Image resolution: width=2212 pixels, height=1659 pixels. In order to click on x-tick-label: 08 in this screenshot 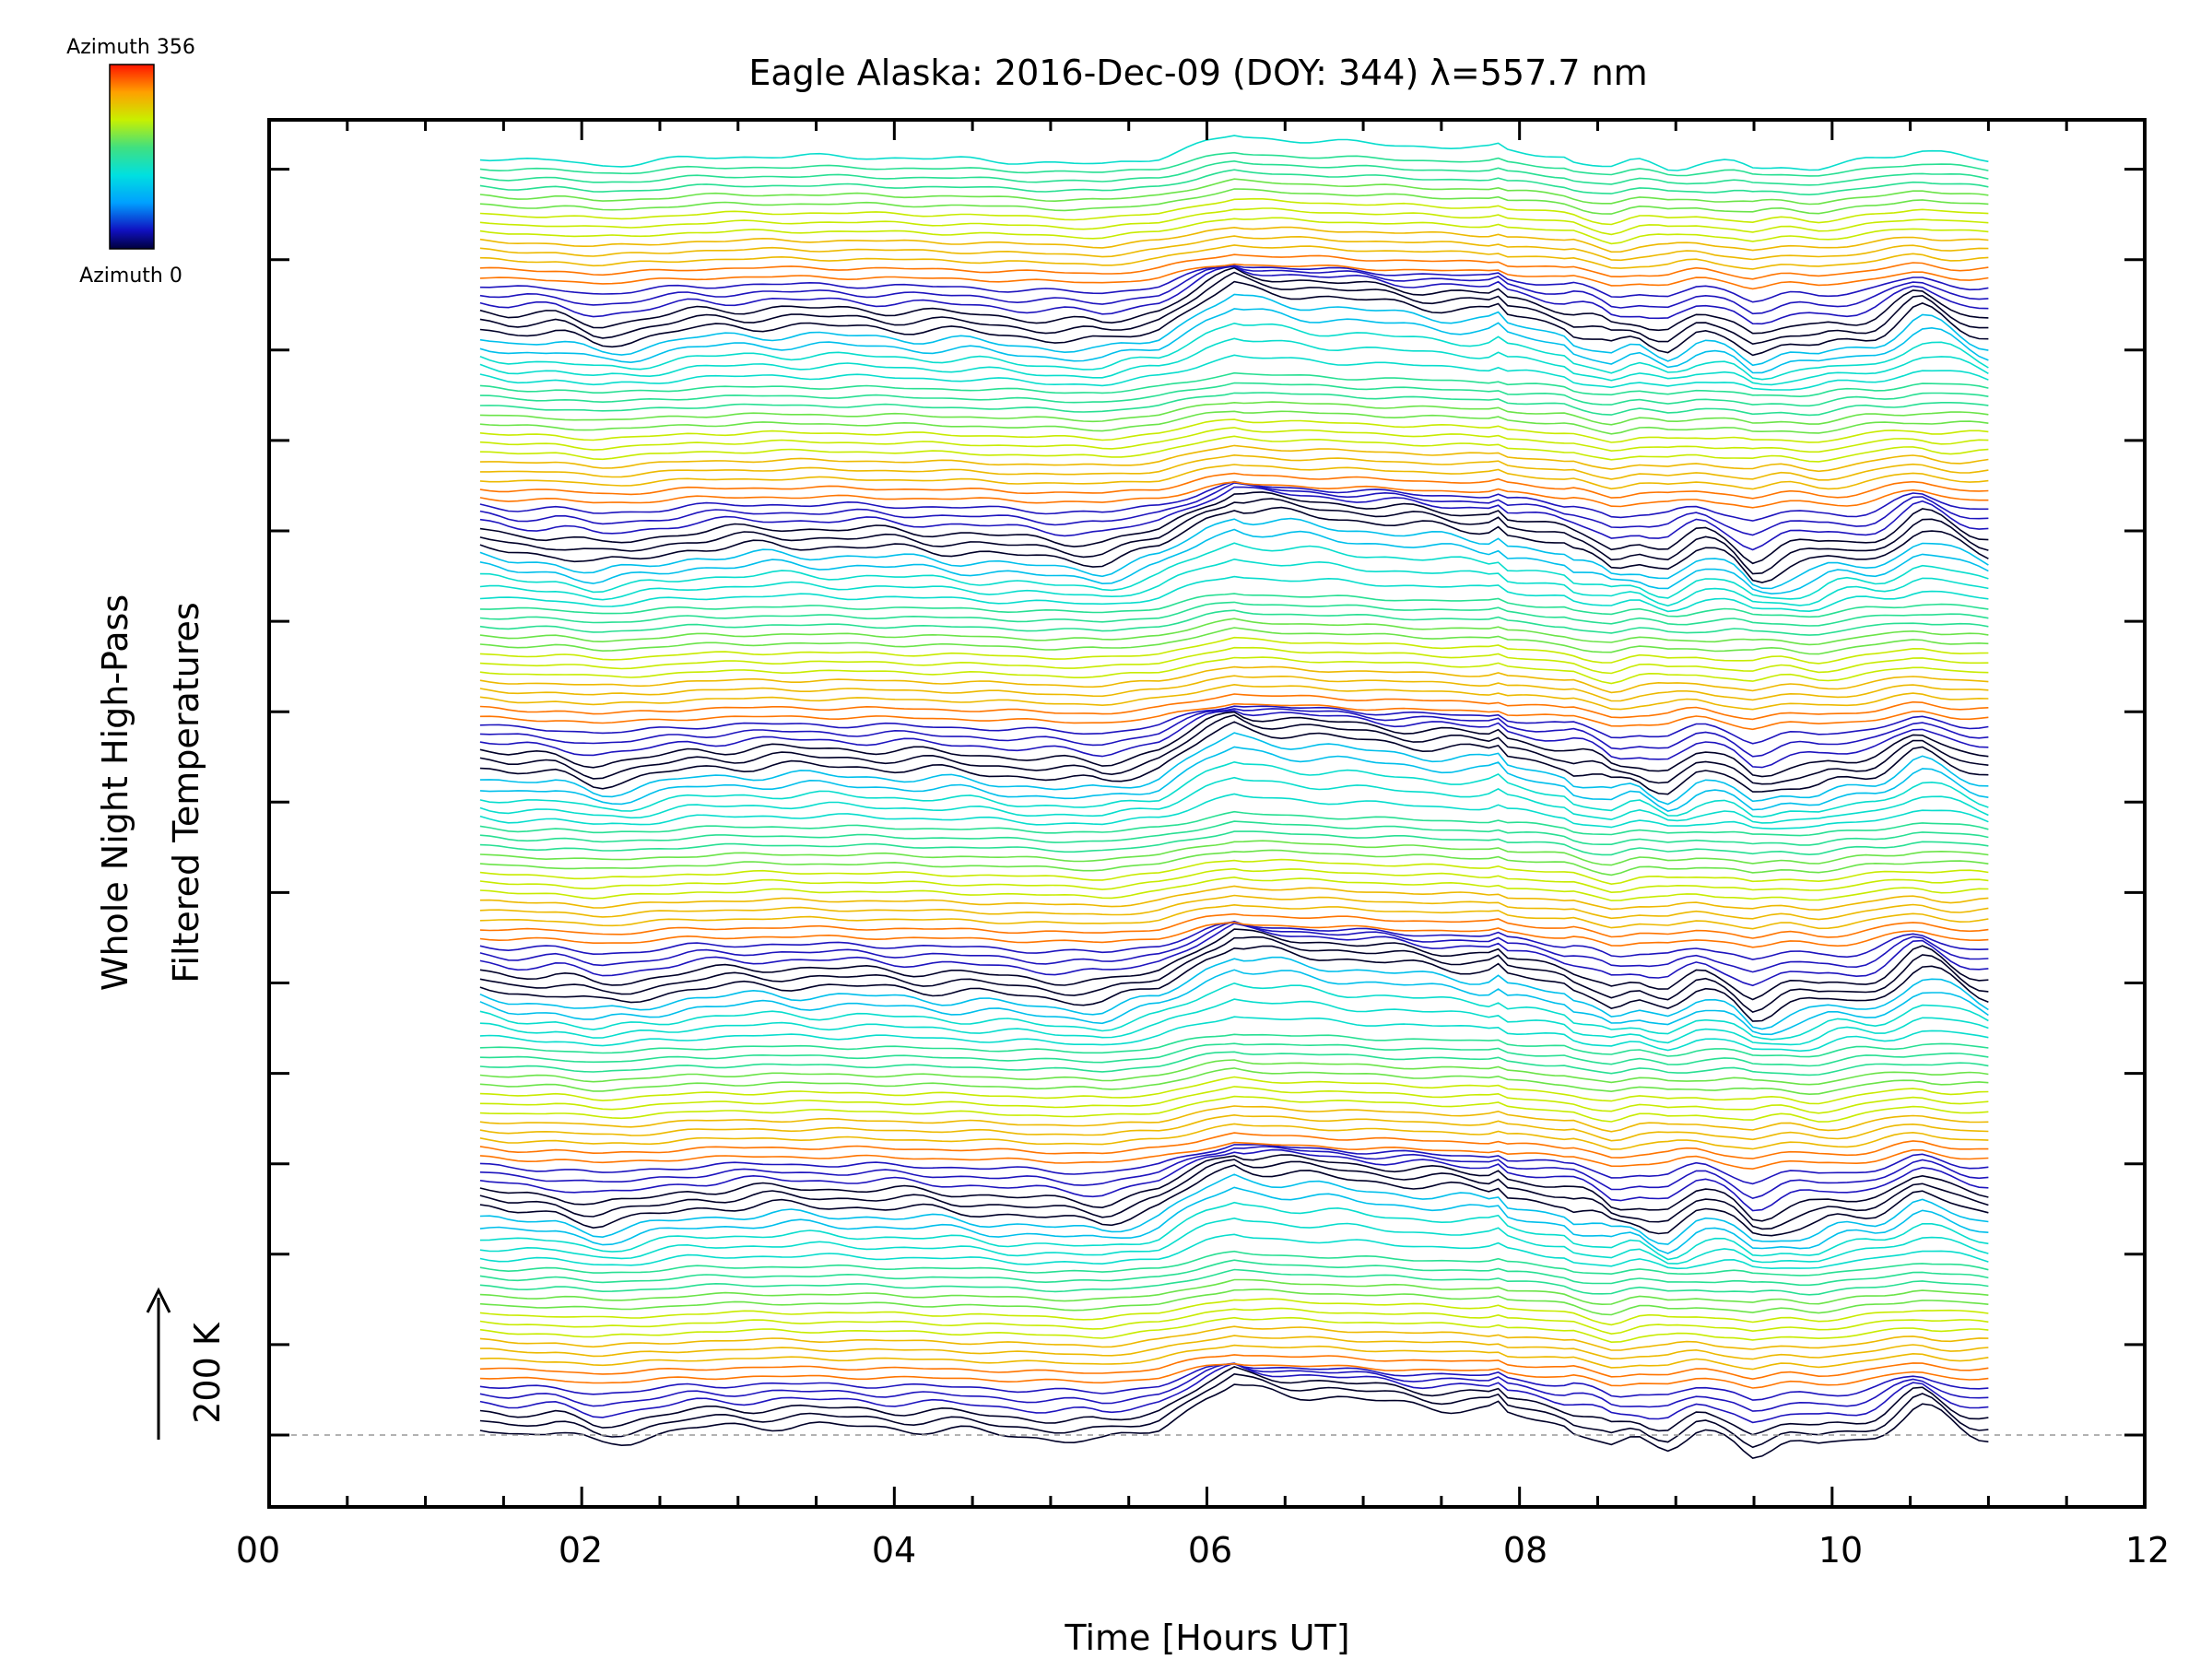, I will do `click(1525, 1550)`.